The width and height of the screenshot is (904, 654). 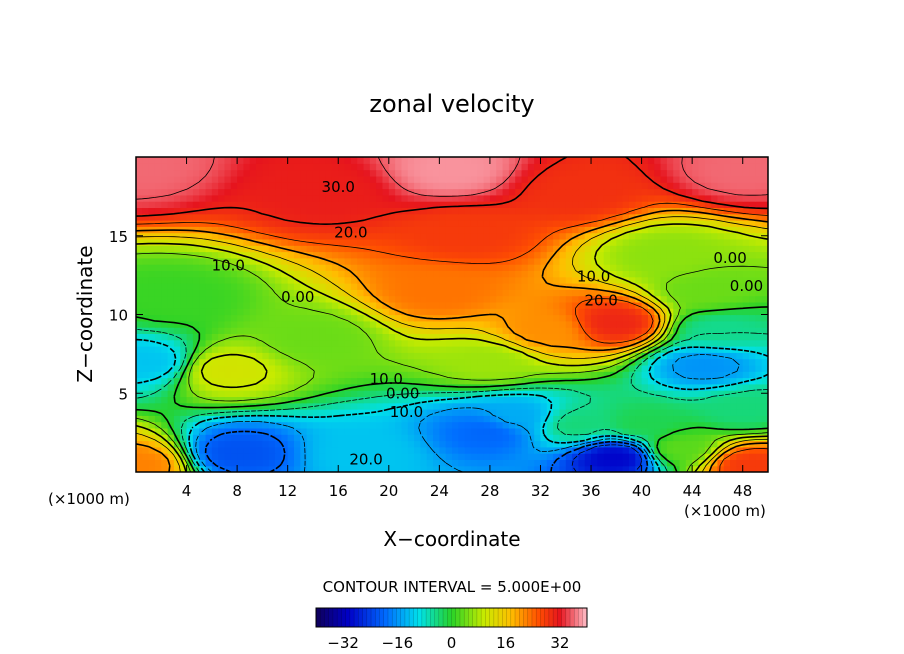 I want to click on chart-title: zonal velocity, so click(x=451, y=104).